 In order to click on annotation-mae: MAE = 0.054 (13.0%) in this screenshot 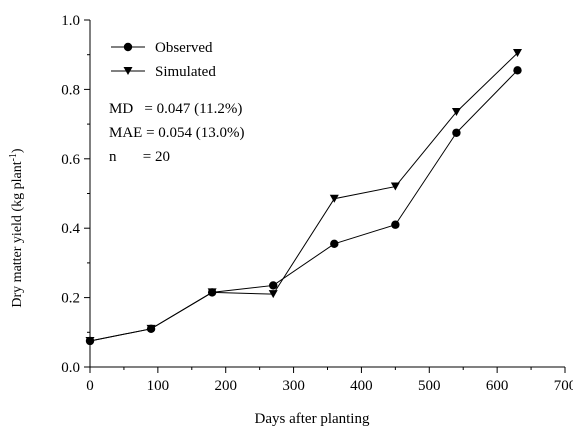, I will do `click(177, 133)`.